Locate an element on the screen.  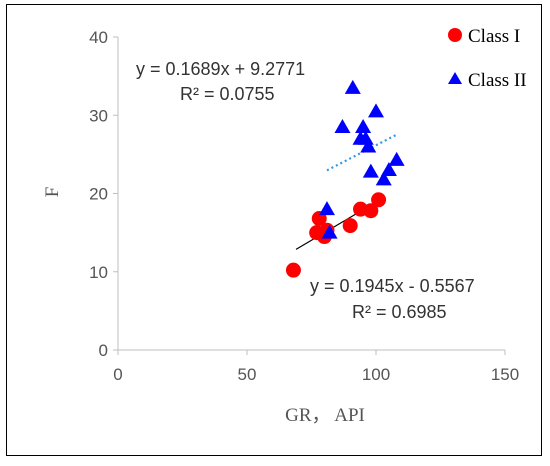
legend-marker-class-ii is located at coordinates (455, 78).